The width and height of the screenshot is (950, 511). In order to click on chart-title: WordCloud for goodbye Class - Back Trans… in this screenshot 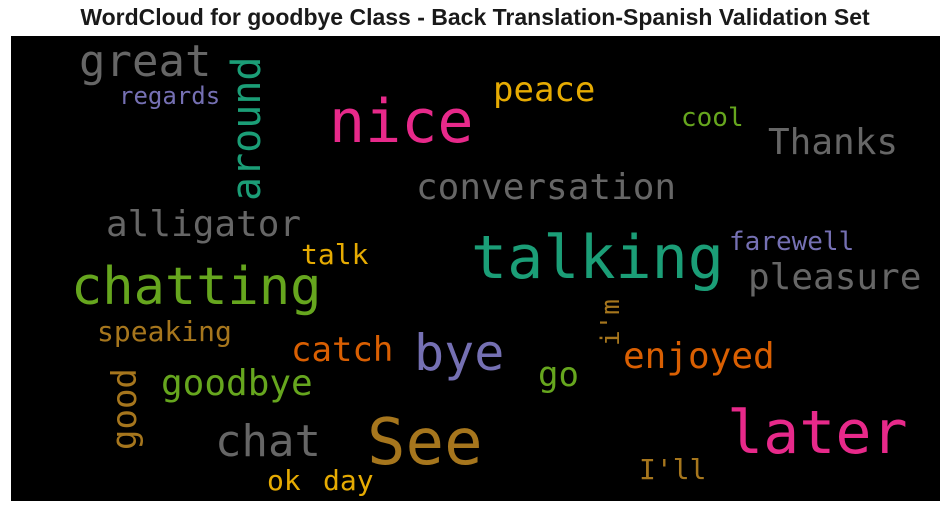, I will do `click(475, 17)`.